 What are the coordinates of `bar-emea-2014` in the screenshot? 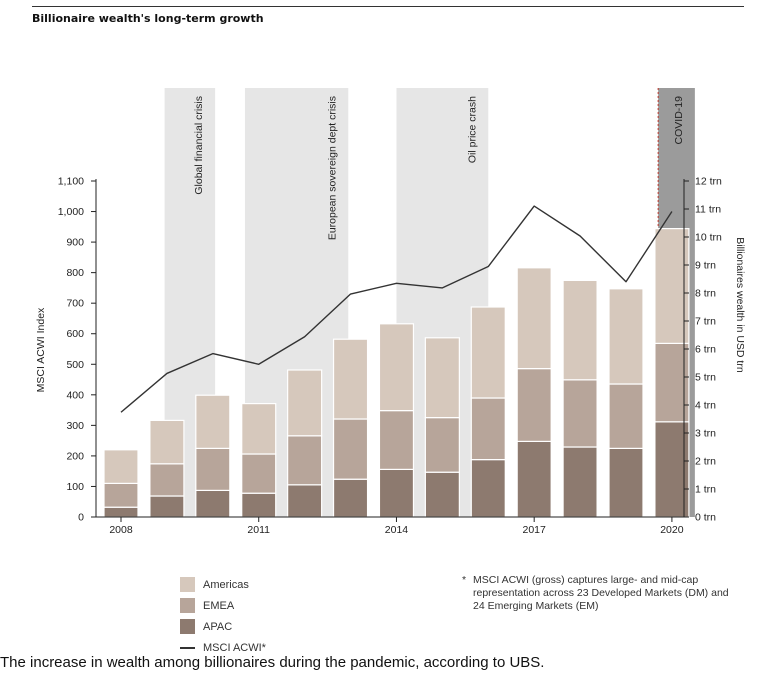 It's located at (396, 440).